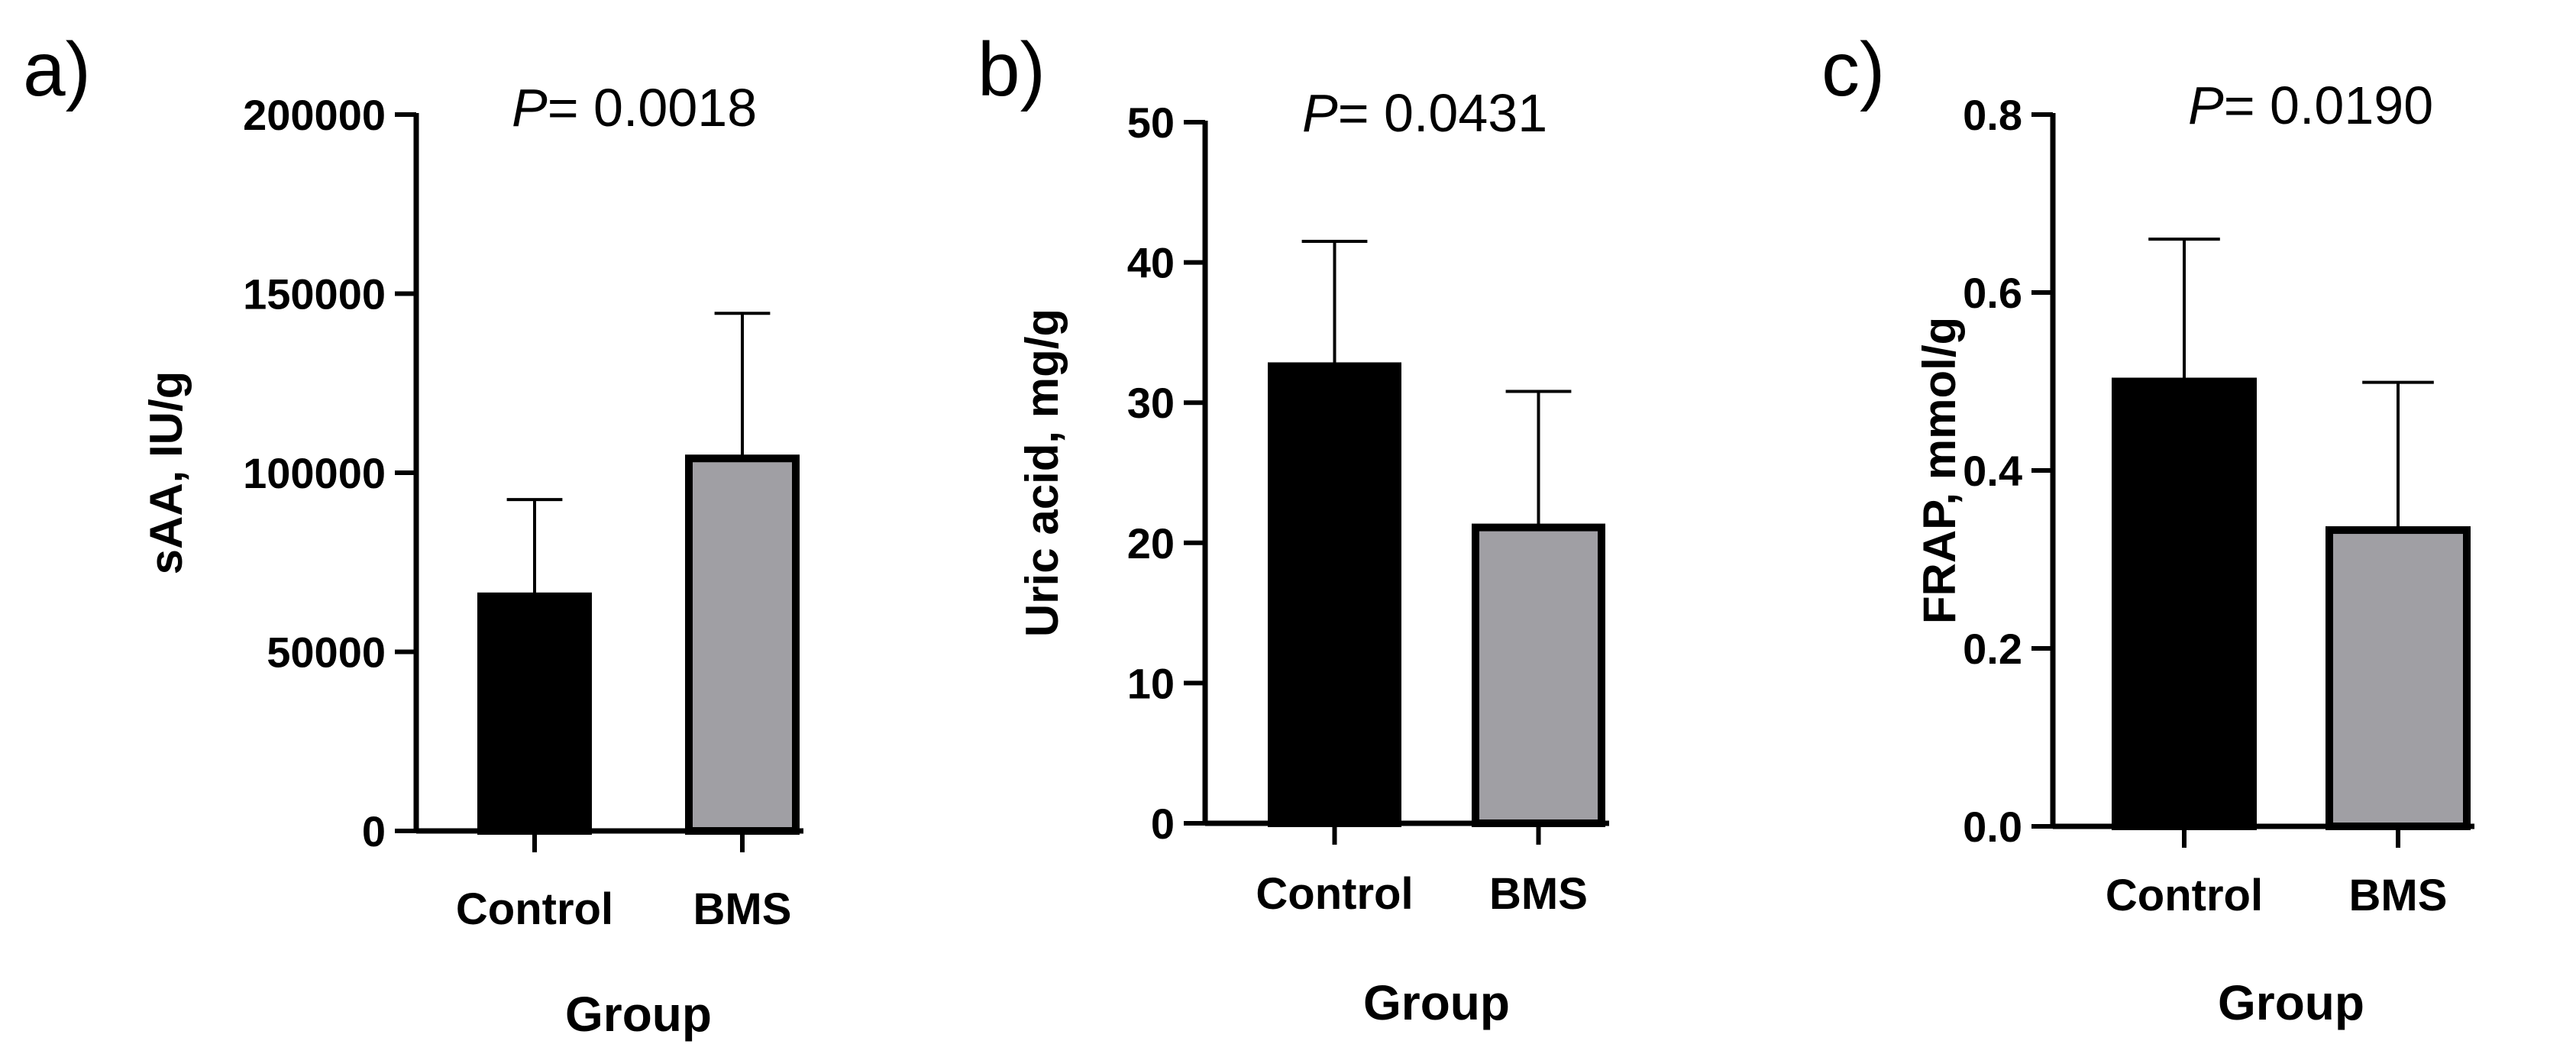 The width and height of the screenshot is (2576, 1057). What do you see at coordinates (1992, 115) in the screenshot?
I see `y-tick-label: 0.8` at bounding box center [1992, 115].